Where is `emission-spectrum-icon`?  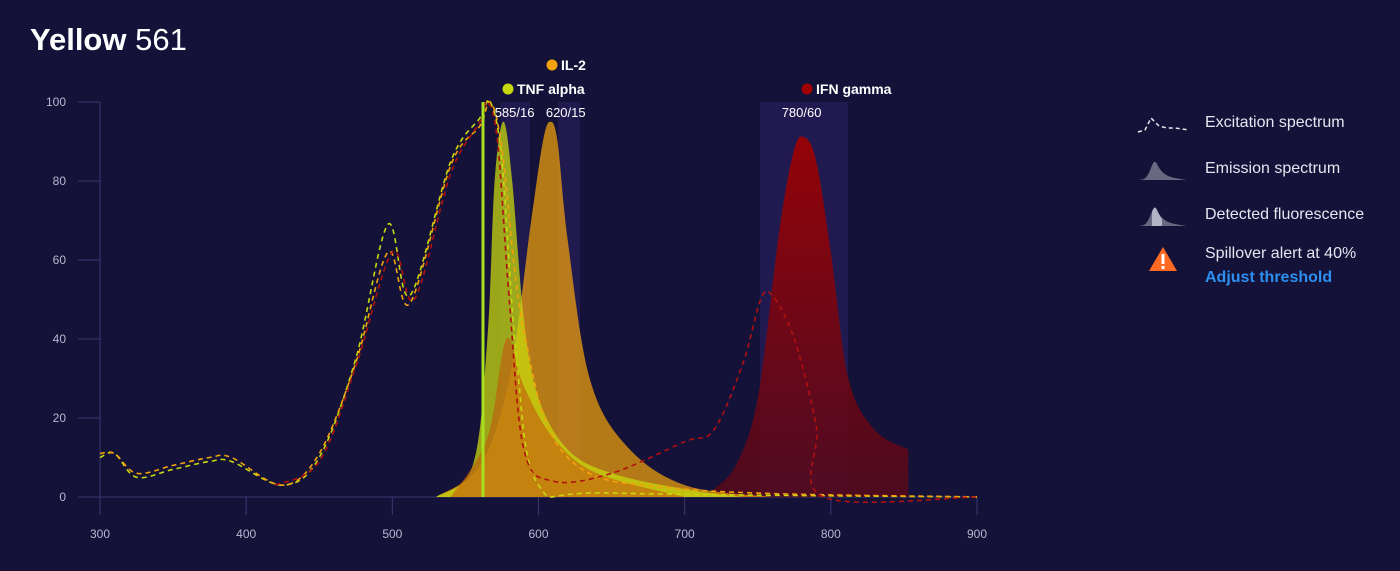 emission-spectrum-icon is located at coordinates (1163, 170).